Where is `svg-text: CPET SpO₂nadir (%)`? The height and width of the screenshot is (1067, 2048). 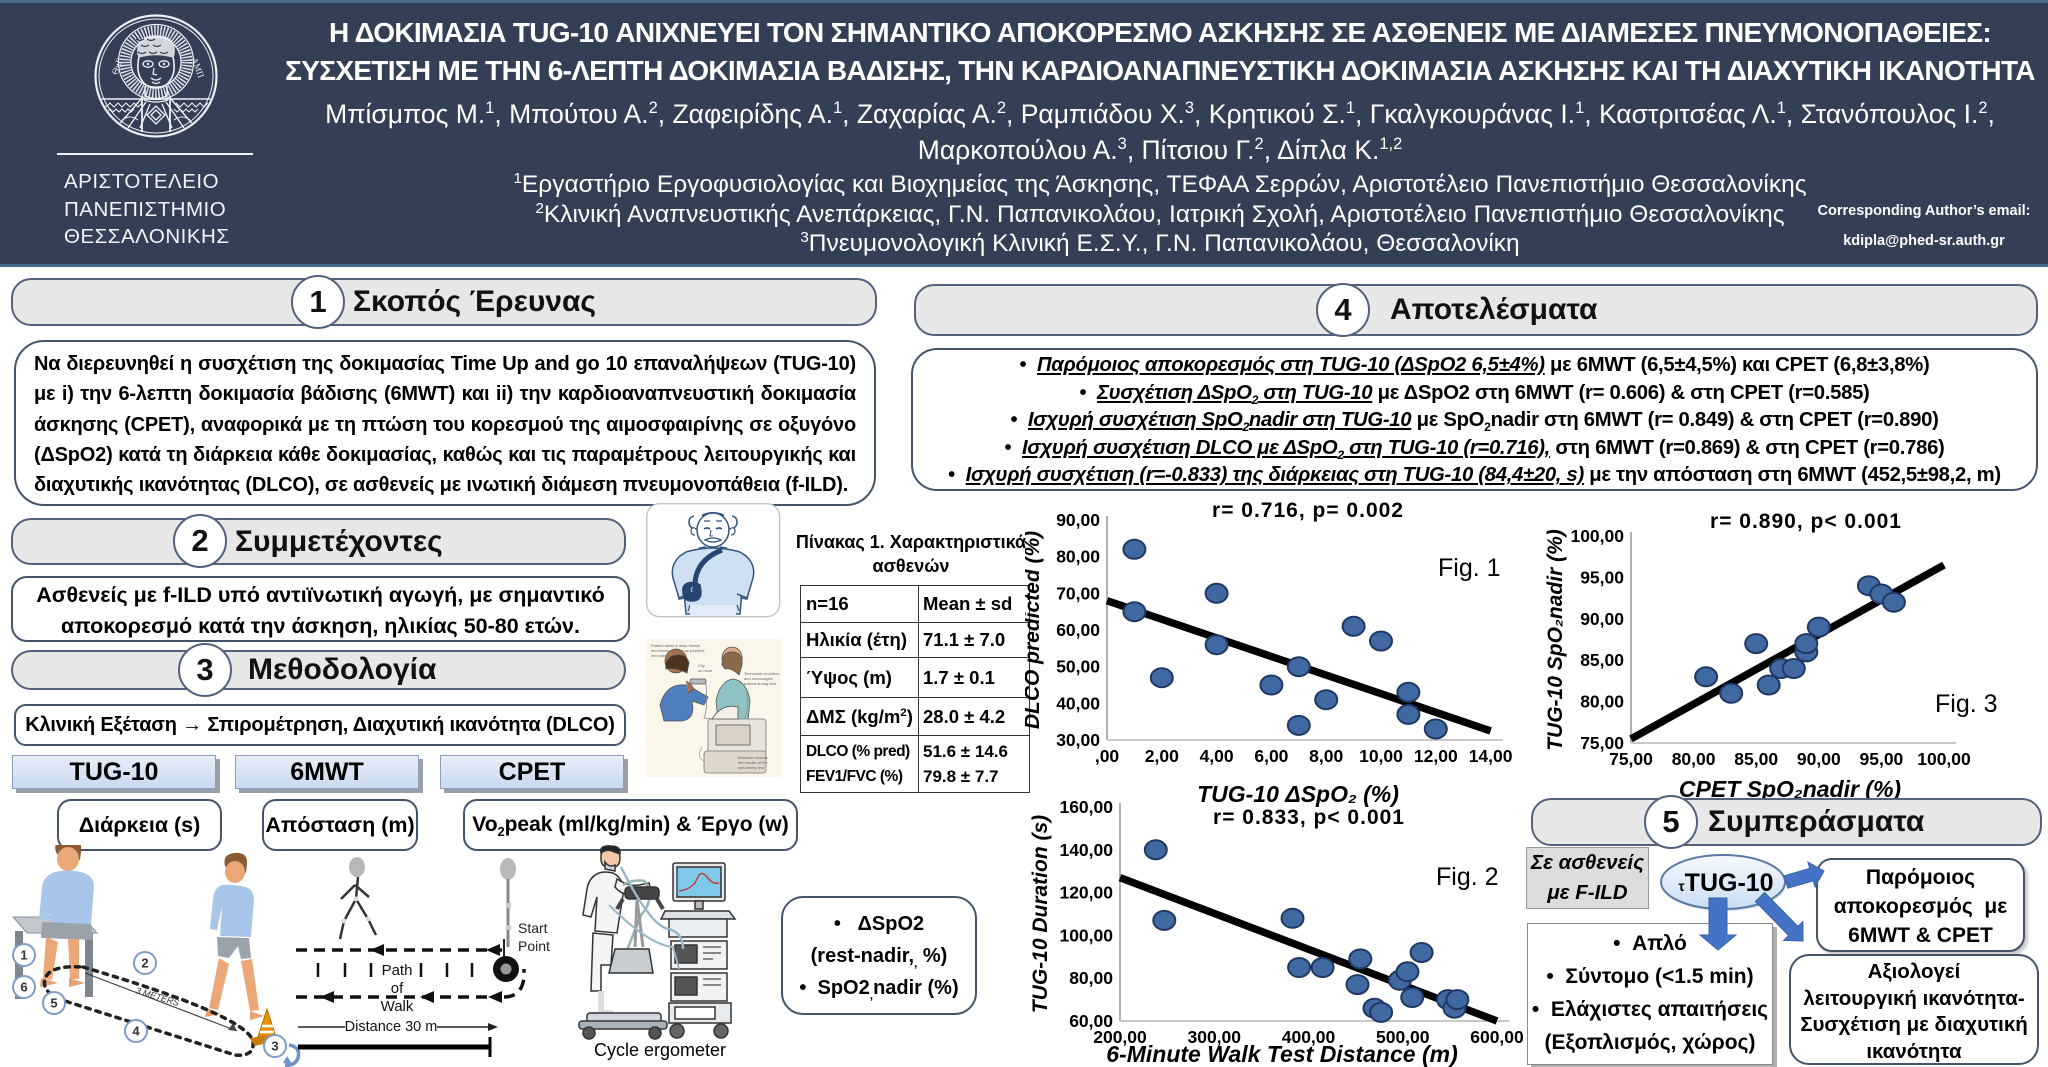 svg-text: CPET SpO₂nadir (%) is located at coordinates (1790, 789).